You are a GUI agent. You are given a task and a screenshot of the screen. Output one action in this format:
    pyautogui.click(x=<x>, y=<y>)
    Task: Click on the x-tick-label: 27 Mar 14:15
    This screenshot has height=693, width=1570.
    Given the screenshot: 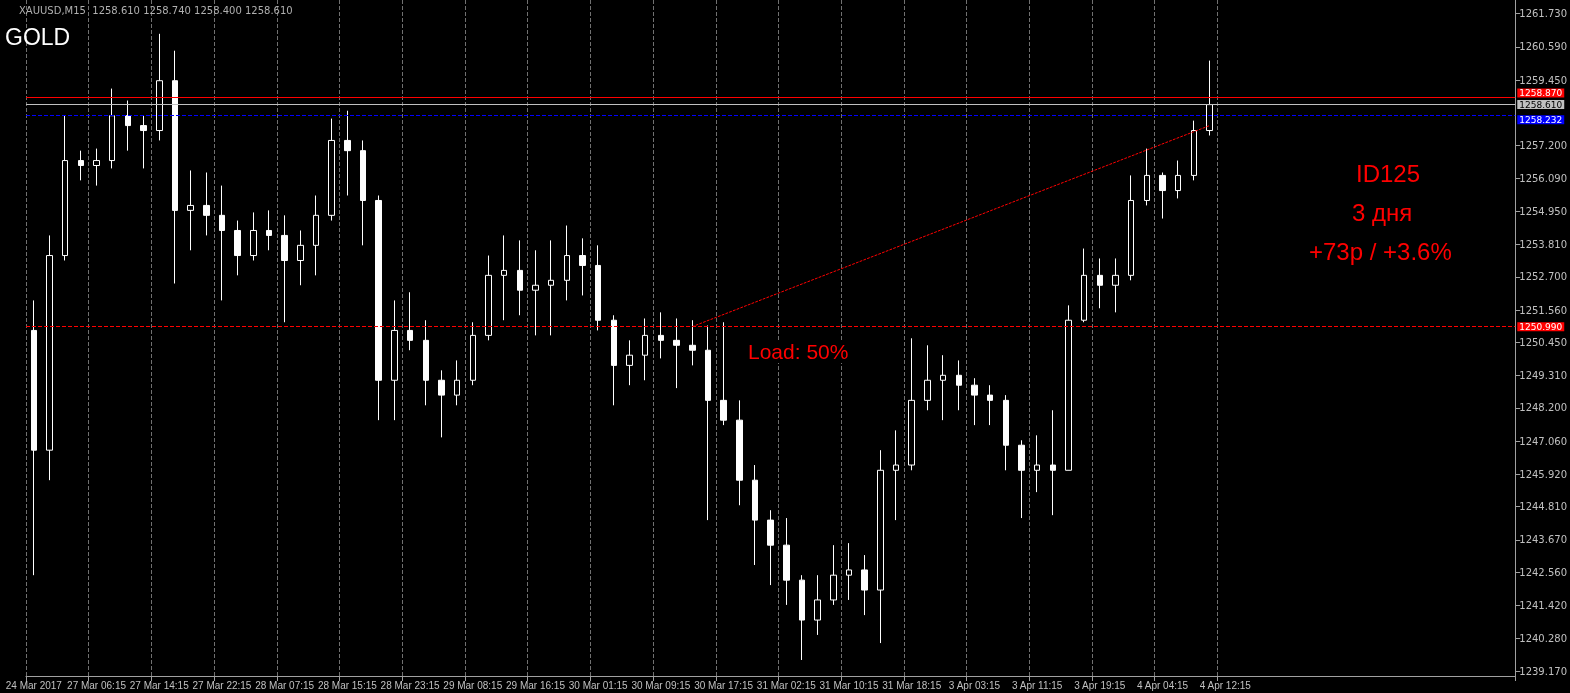 What is the action you would take?
    pyautogui.click(x=159, y=685)
    